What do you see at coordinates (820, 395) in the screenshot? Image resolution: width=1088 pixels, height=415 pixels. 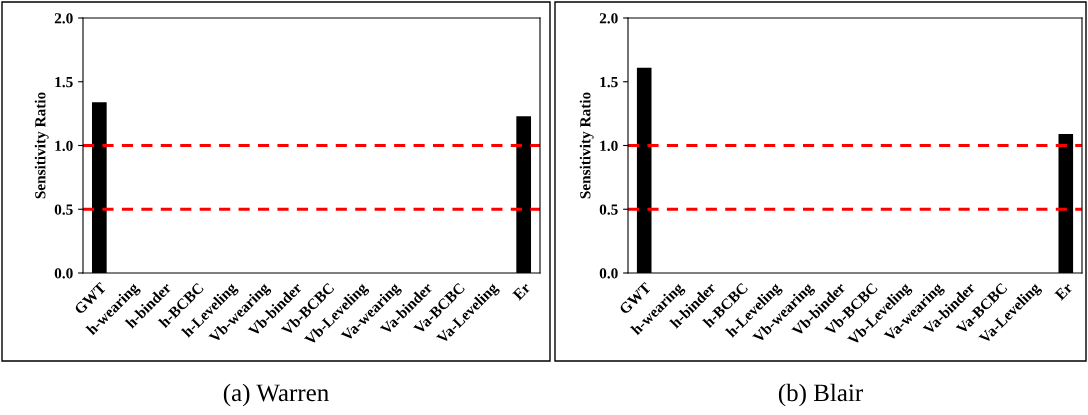 I see `text: (b) Blair` at bounding box center [820, 395].